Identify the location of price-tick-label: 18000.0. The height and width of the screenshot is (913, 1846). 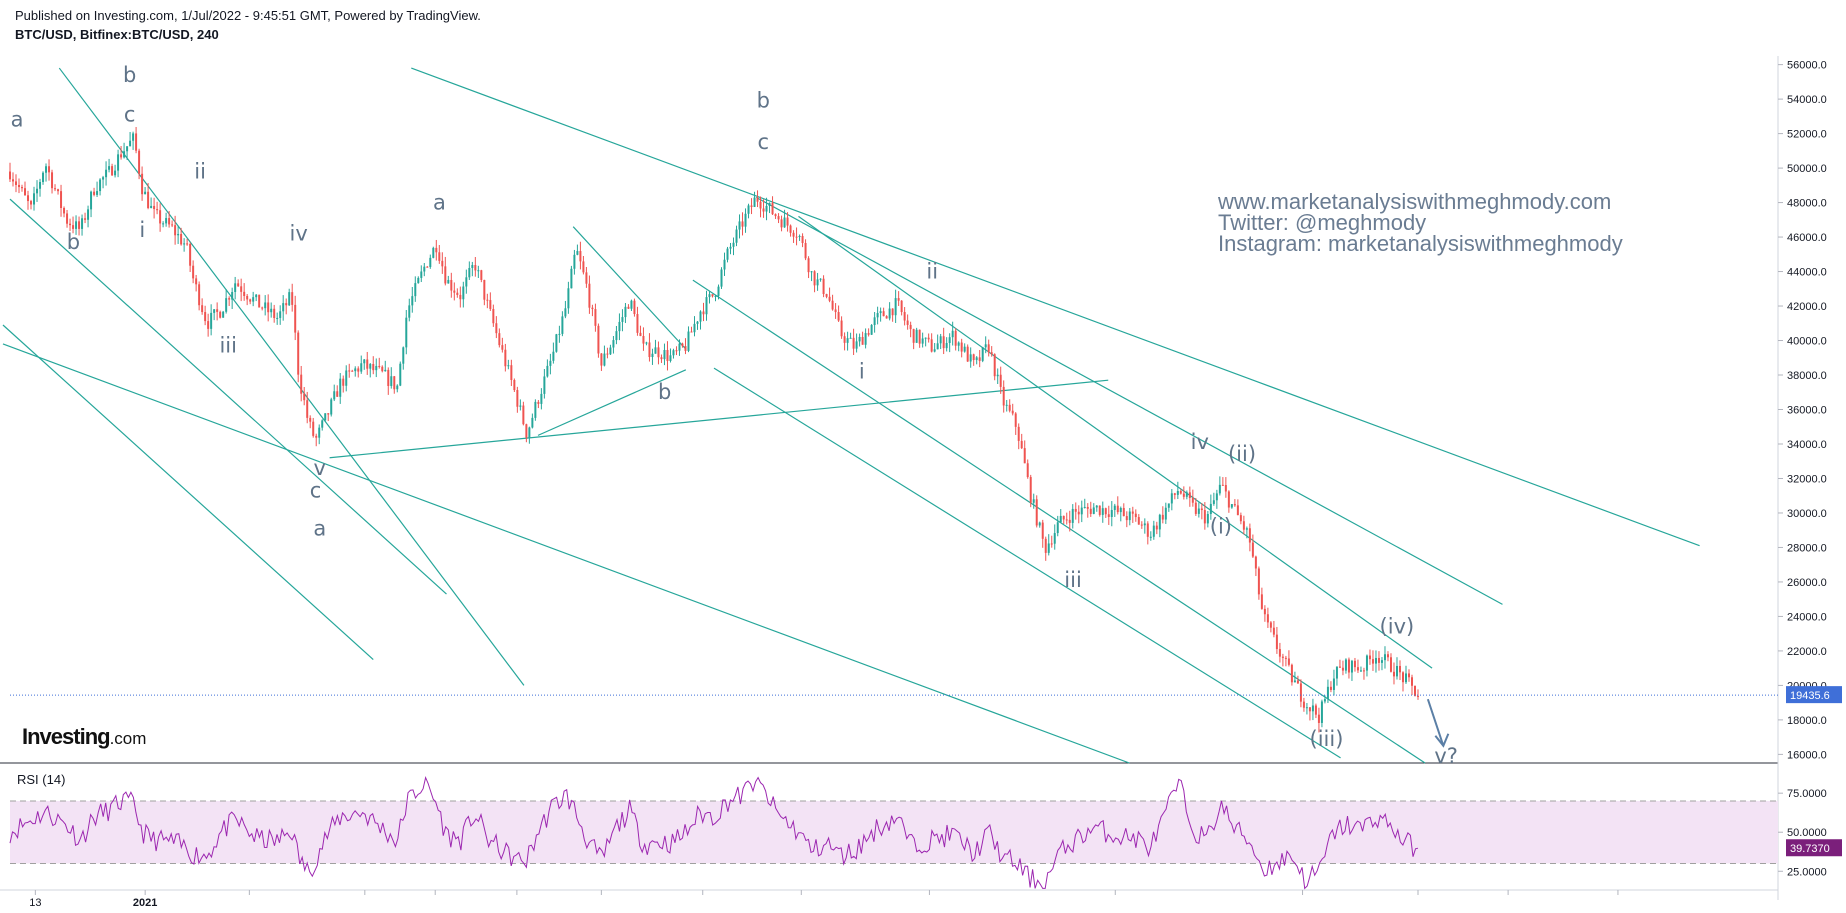
(1807, 721).